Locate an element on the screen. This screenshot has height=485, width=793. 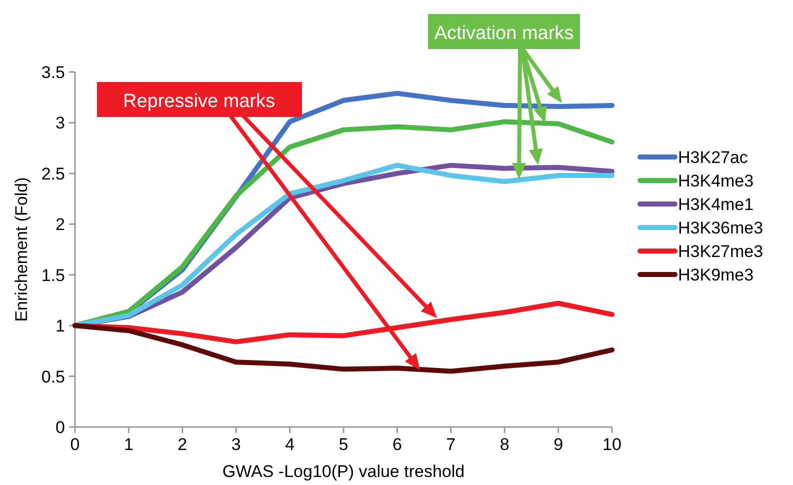
x-tick-label: 0 is located at coordinates (75, 444).